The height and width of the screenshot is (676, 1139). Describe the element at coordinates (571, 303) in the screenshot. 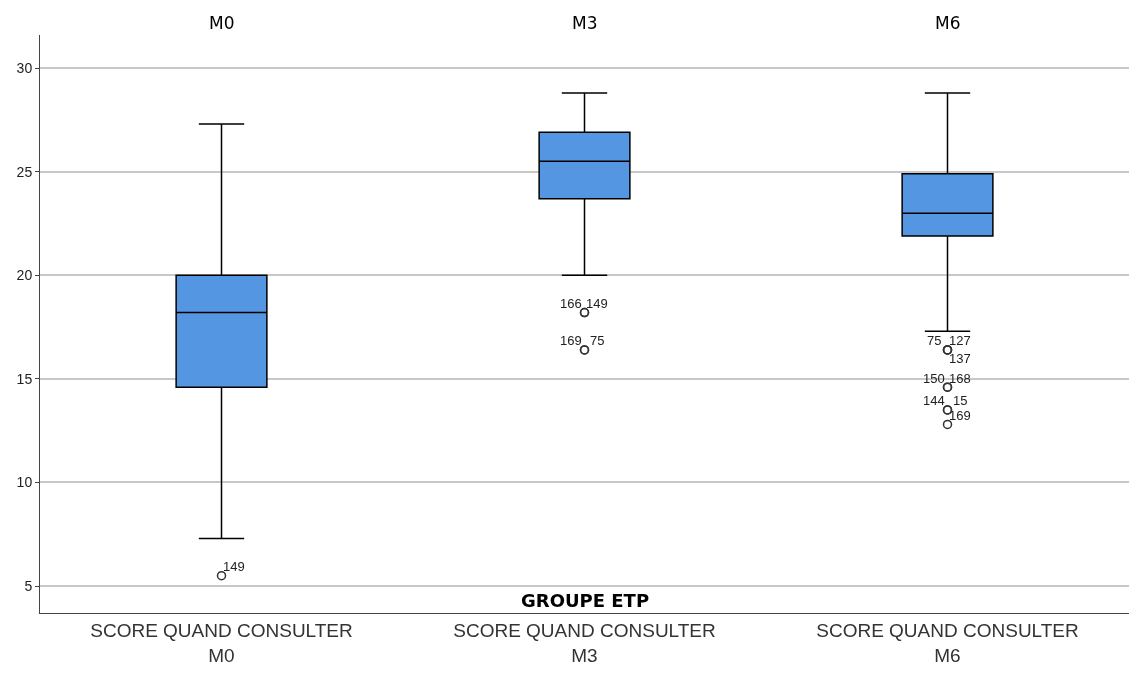

I see `annotation: 166` at that location.